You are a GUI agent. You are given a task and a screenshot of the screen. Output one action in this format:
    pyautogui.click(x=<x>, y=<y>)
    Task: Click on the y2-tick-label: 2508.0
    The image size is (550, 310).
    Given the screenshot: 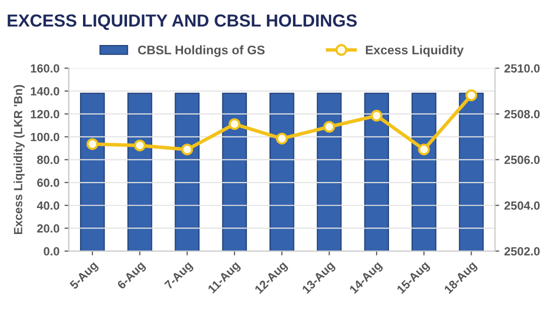 What is the action you would take?
    pyautogui.click(x=522, y=114)
    